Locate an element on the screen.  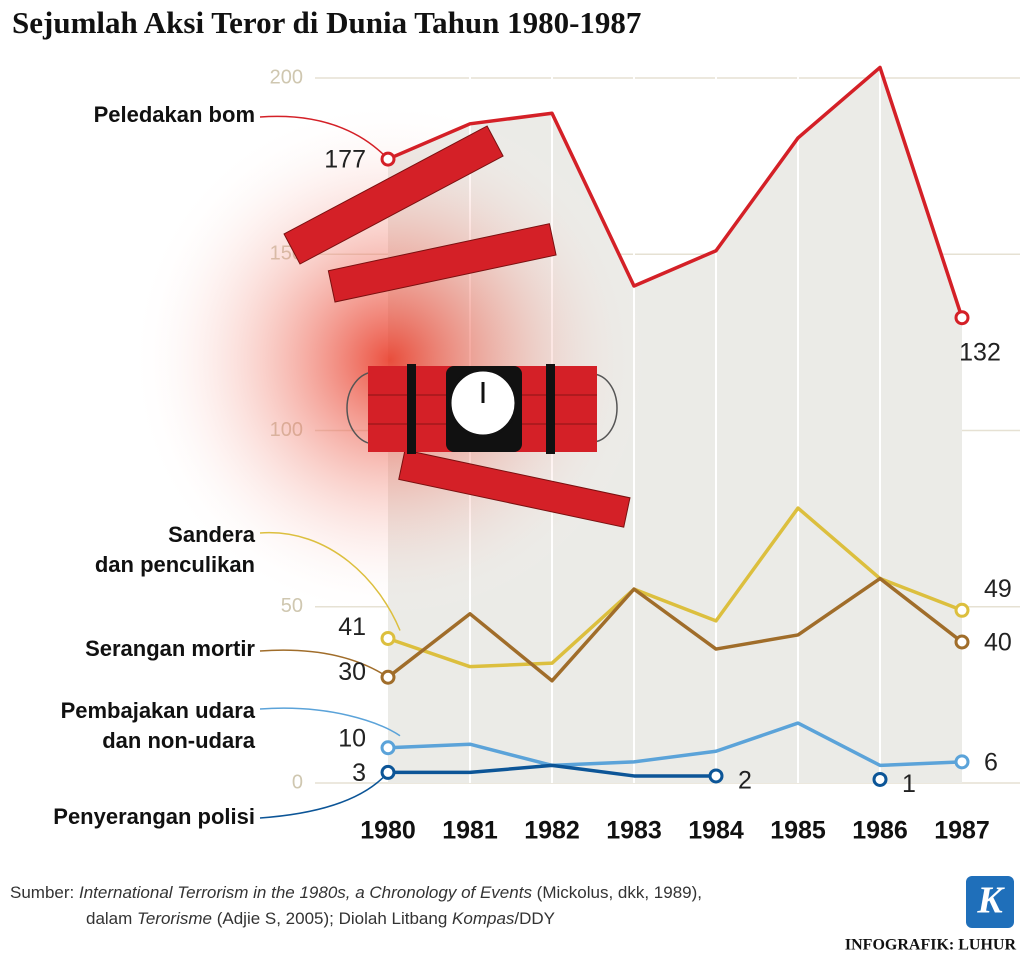
logo-box is located at coordinates (990, 902).